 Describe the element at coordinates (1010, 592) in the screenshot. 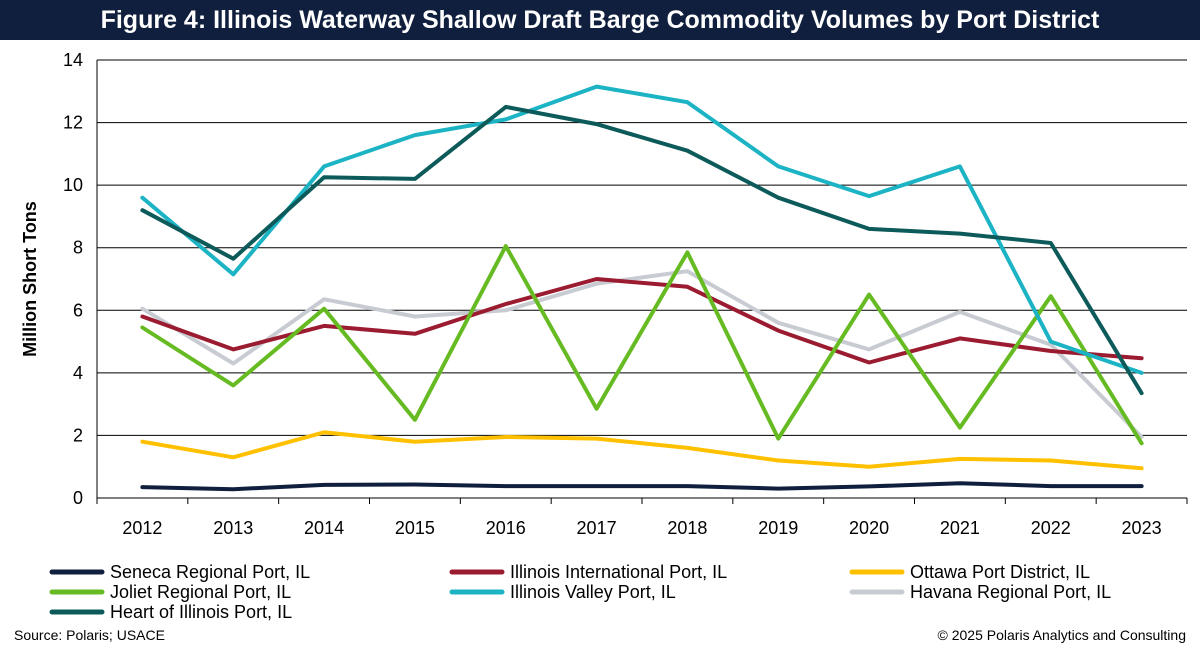

I see `legend-label-havana-regional-port-il: Havana Regional Port, IL` at that location.